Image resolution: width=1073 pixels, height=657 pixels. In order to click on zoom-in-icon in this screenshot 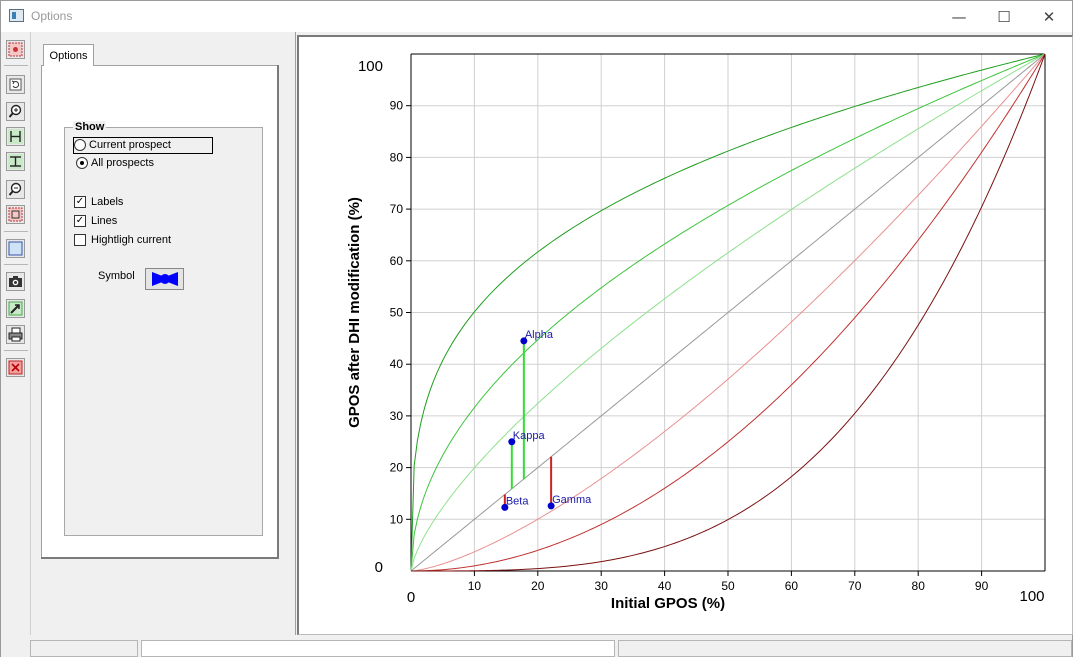, I will do `click(15, 111)`.